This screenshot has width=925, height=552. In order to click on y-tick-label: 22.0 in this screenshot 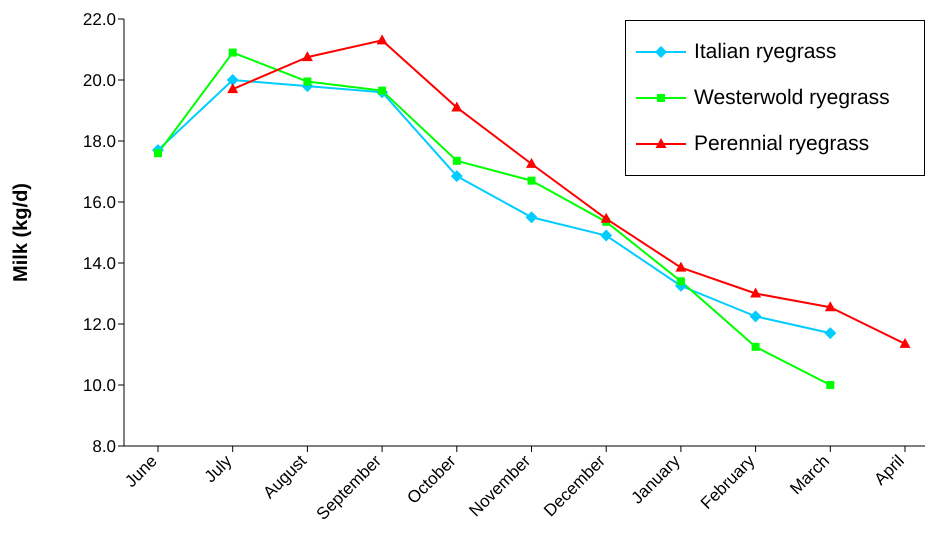, I will do `click(99, 20)`.